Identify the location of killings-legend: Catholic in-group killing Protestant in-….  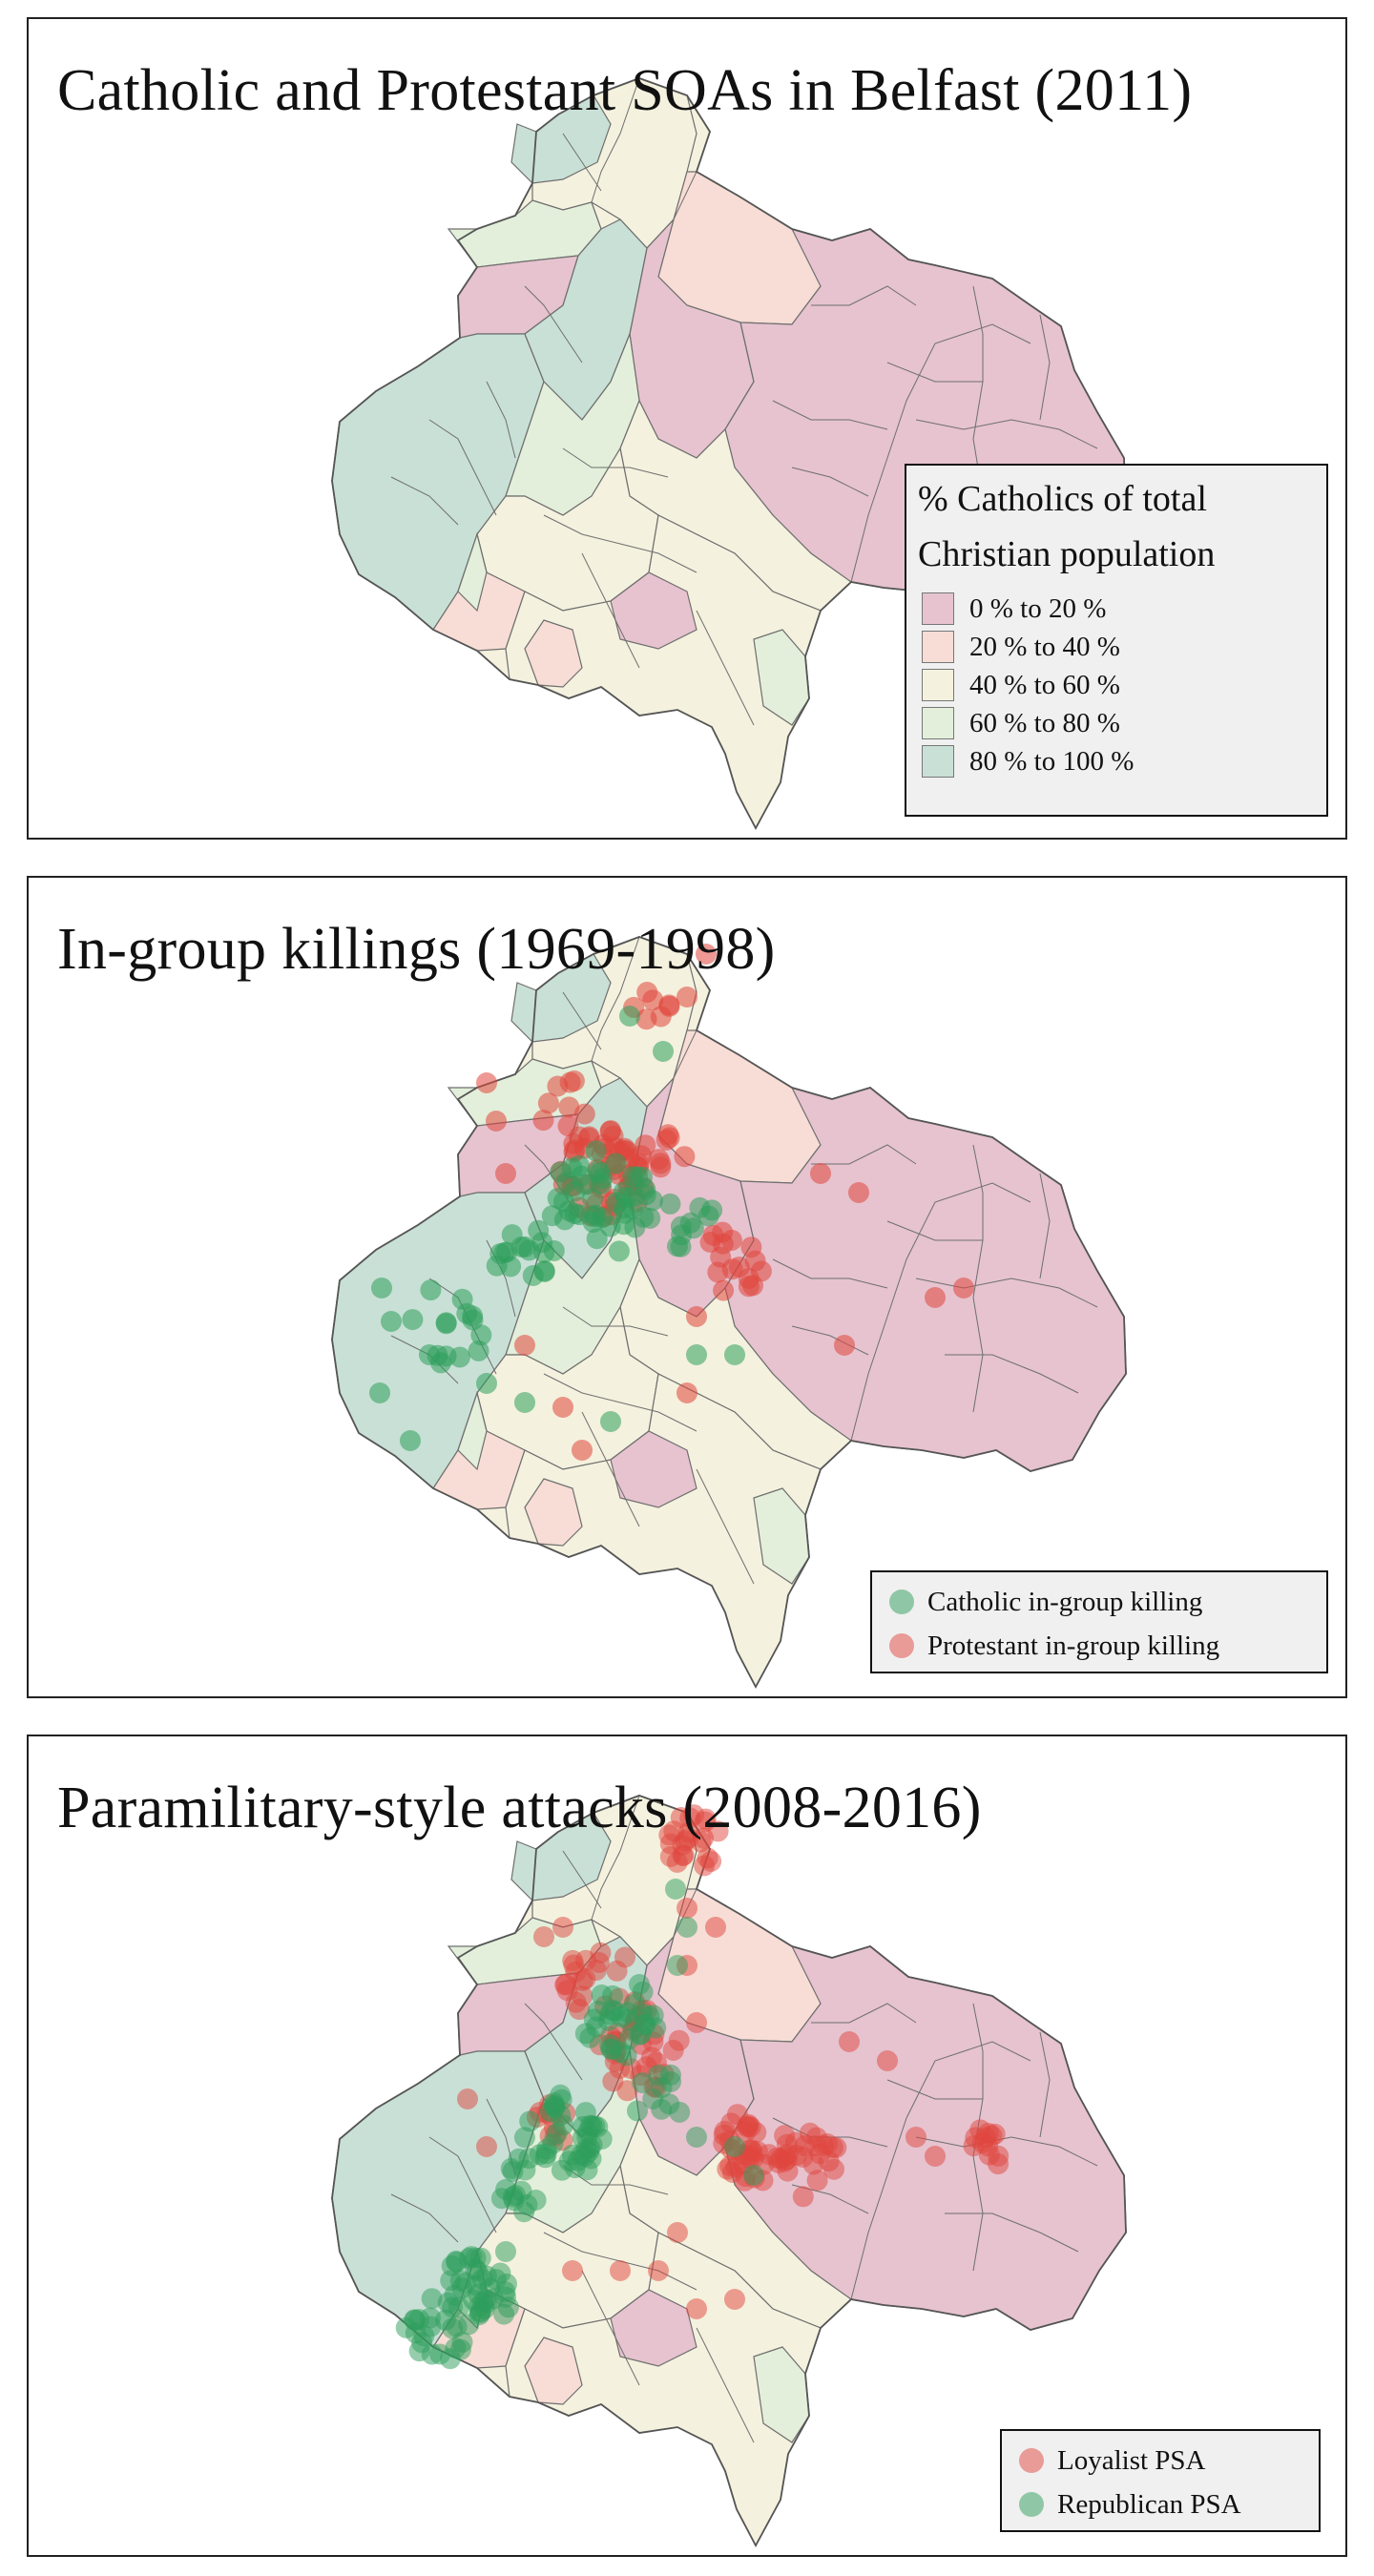
(1099, 1621).